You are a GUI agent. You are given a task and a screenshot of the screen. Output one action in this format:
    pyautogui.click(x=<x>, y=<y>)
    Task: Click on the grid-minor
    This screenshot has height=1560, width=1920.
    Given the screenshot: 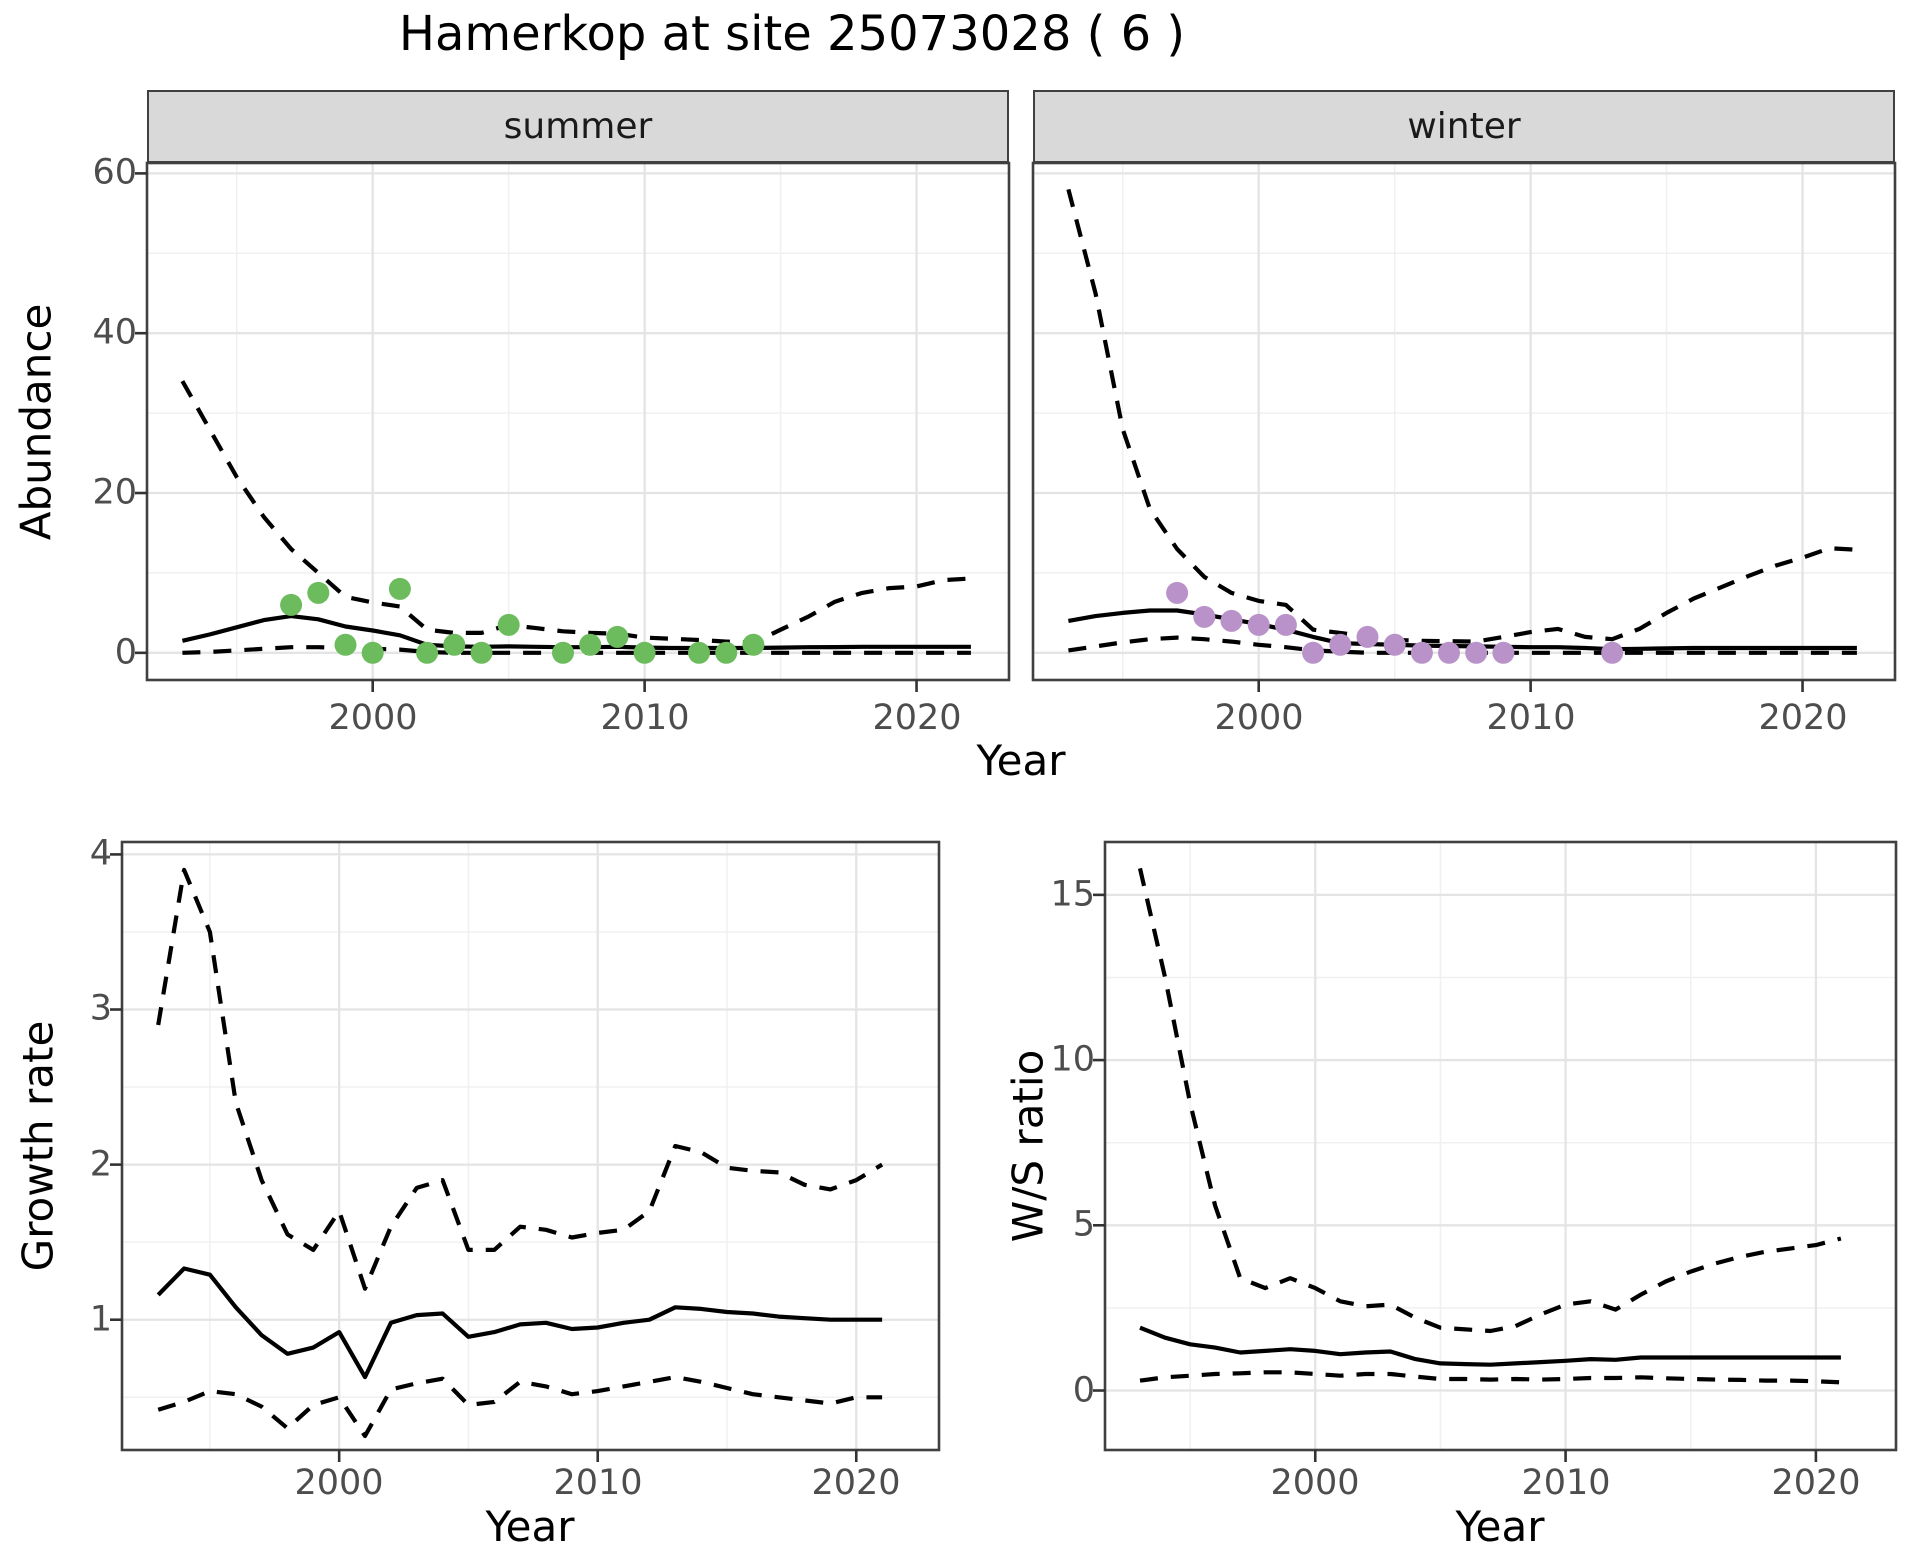 What is the action you would take?
    pyautogui.click(x=578, y=421)
    